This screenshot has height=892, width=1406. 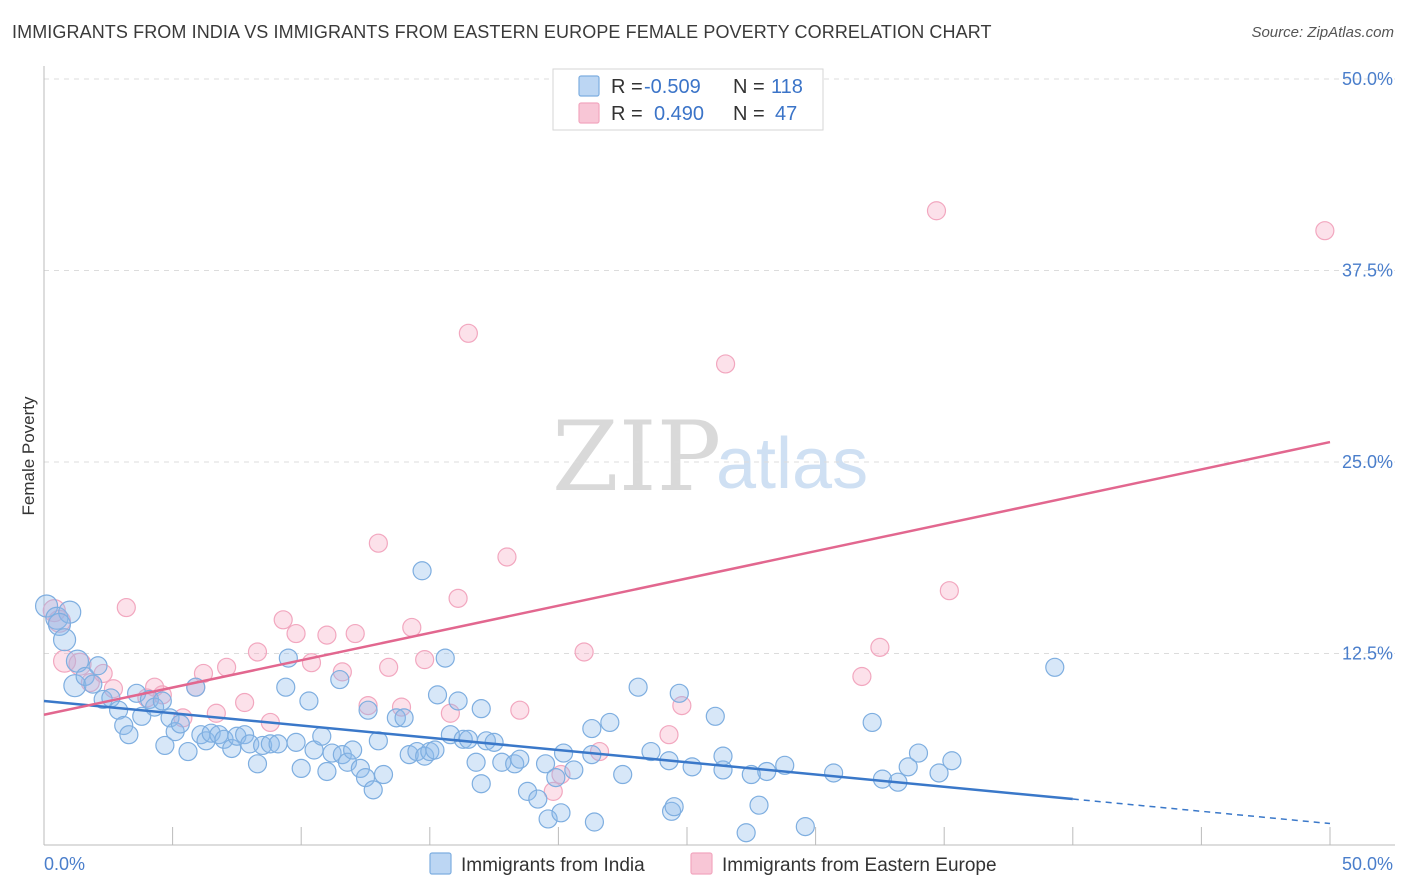 What do you see at coordinates (1322, 32) in the screenshot?
I see `source-label: Source: ZipAtlas.com` at bounding box center [1322, 32].